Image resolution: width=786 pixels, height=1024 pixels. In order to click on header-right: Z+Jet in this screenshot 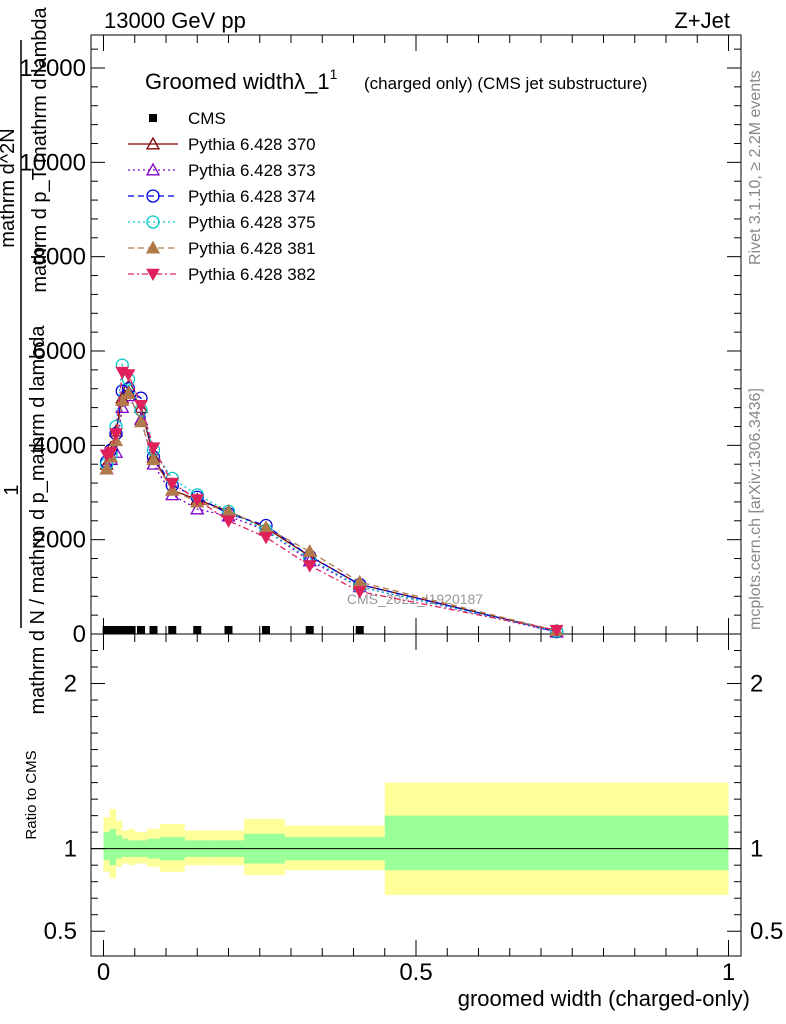, I will do `click(702, 20)`.